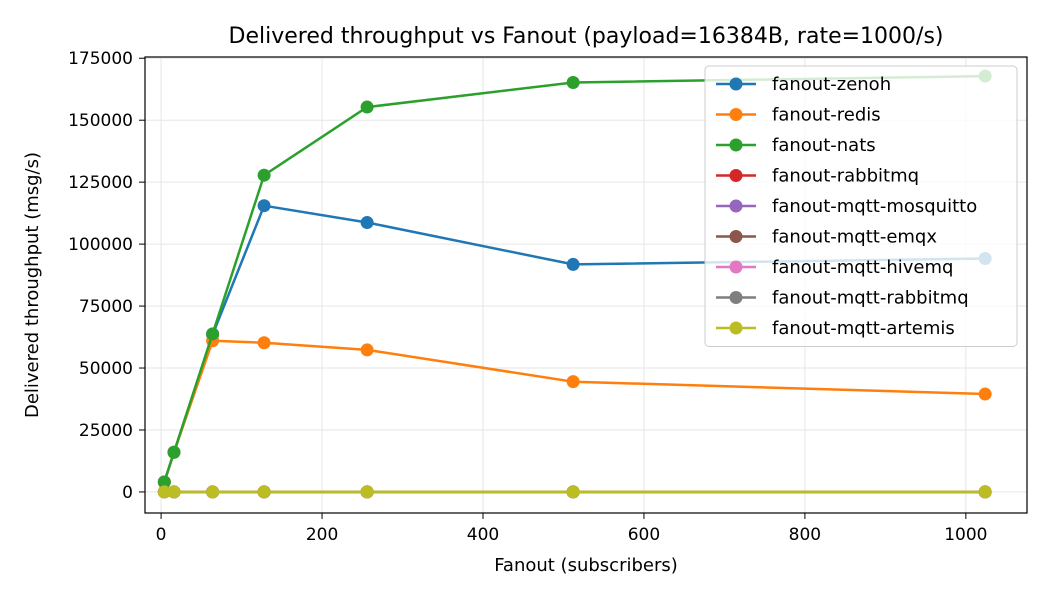 This screenshot has height=600, width=1050. Describe the element at coordinates (106, 307) in the screenshot. I see `y-tick-label: 75000` at that location.